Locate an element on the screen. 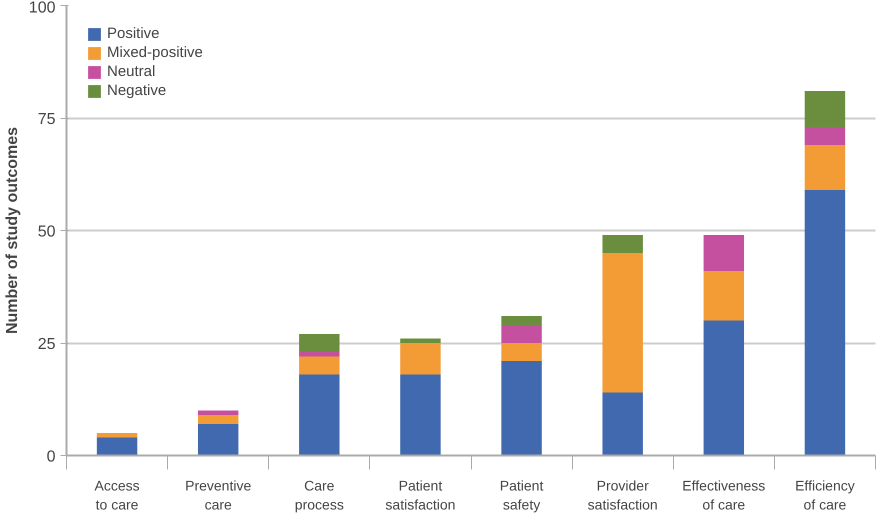 The width and height of the screenshot is (889, 519). x-tick-label: Patient safety is located at coordinates (522, 495).